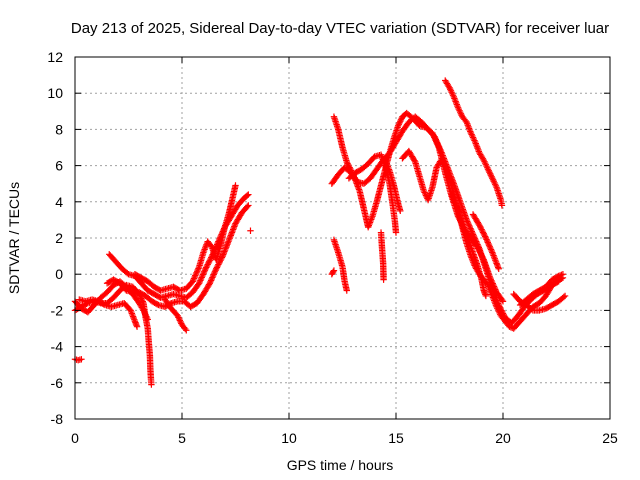  Describe the element at coordinates (250, 230) in the screenshot. I see `series-s9` at that location.